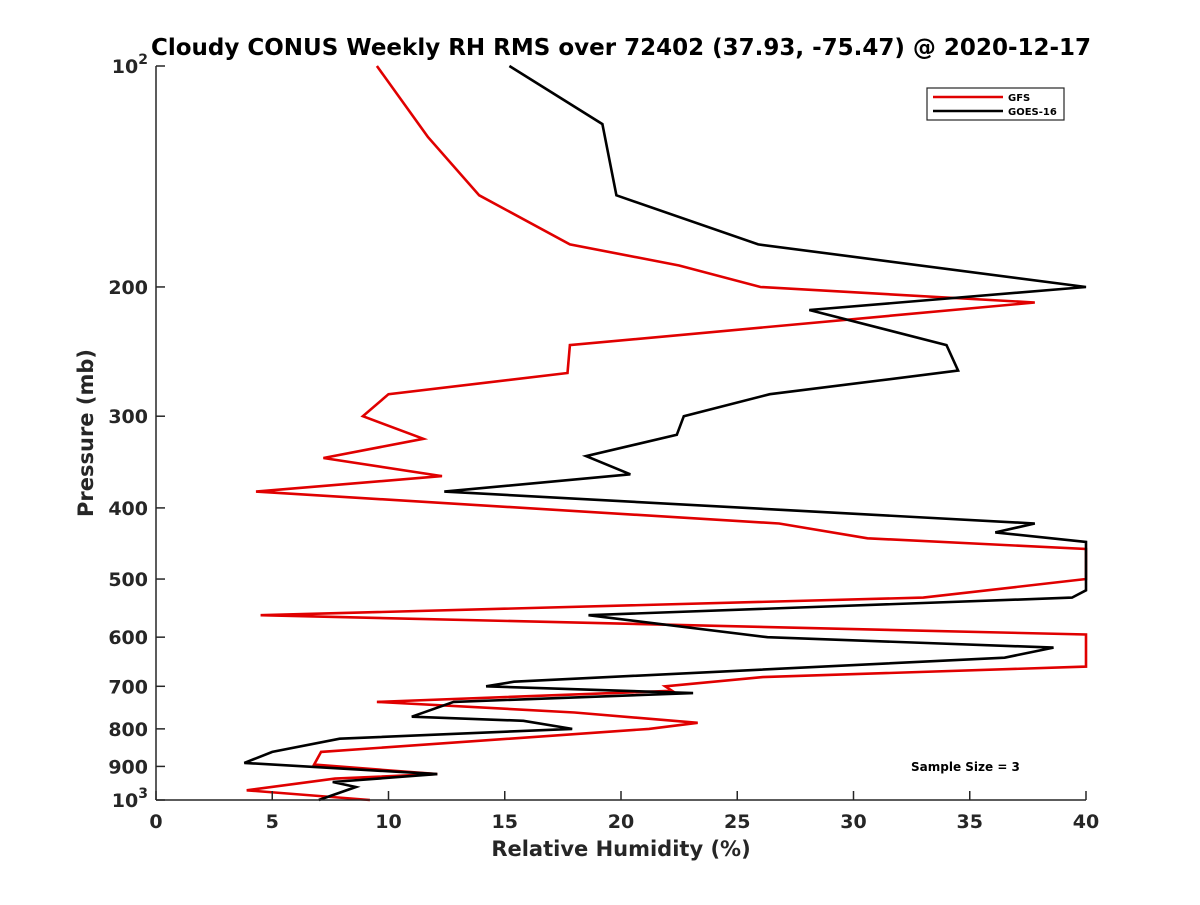  I want to click on x-ticks: 0 5 10 15 20 25 30 35 40, so click(624, 812).